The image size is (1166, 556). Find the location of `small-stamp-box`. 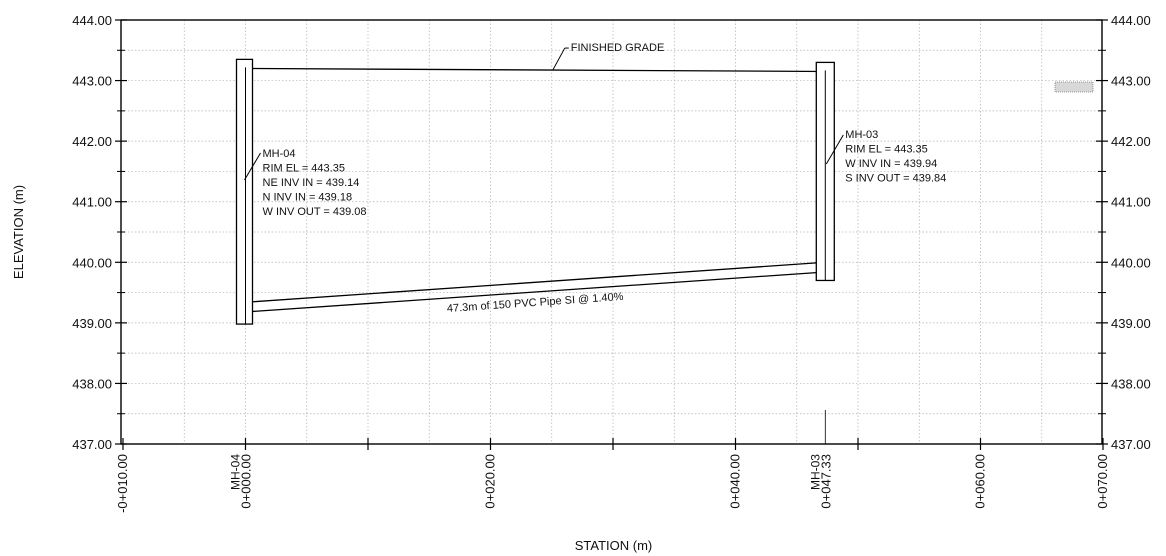

small-stamp-box is located at coordinates (1074, 87).